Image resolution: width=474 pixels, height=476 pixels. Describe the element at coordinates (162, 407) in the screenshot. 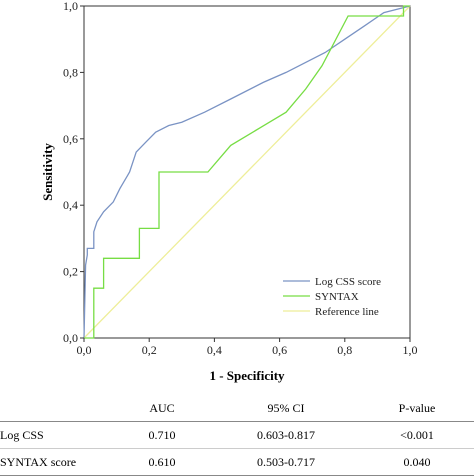

I see `table-header-cell: AUC` at that location.